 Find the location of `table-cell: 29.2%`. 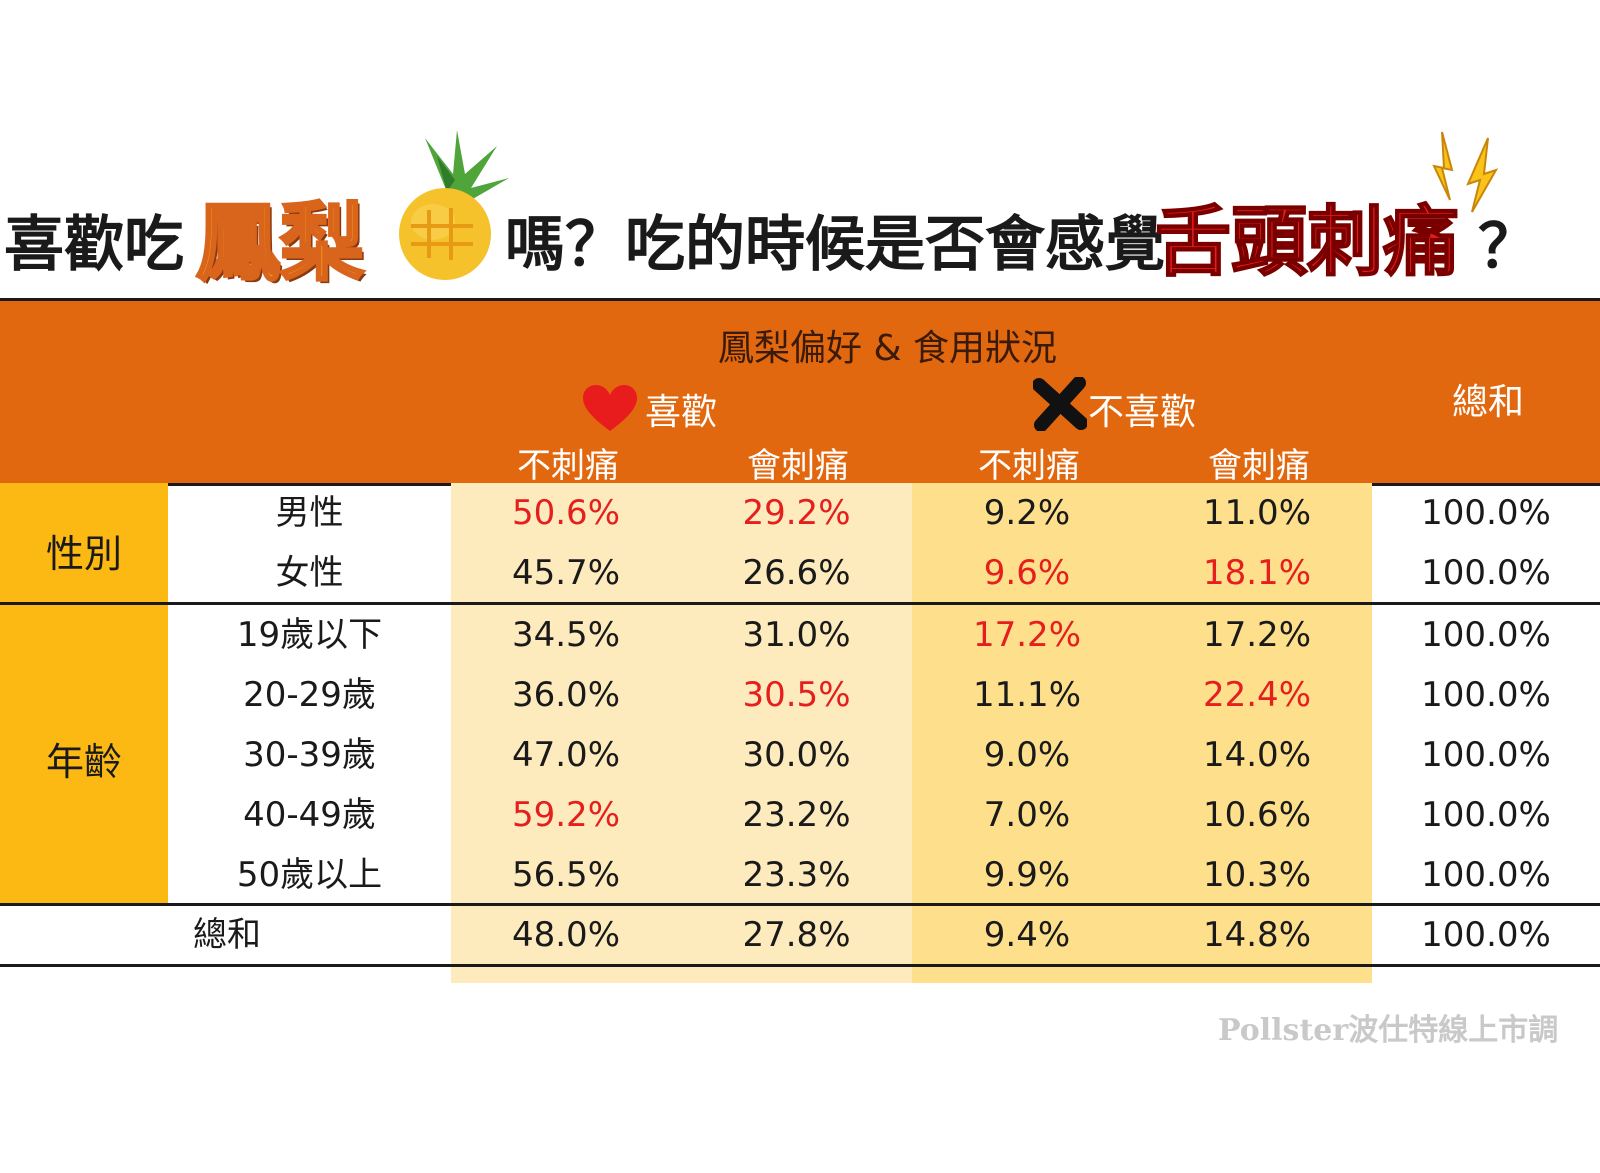

table-cell: 29.2% is located at coordinates (796, 513).